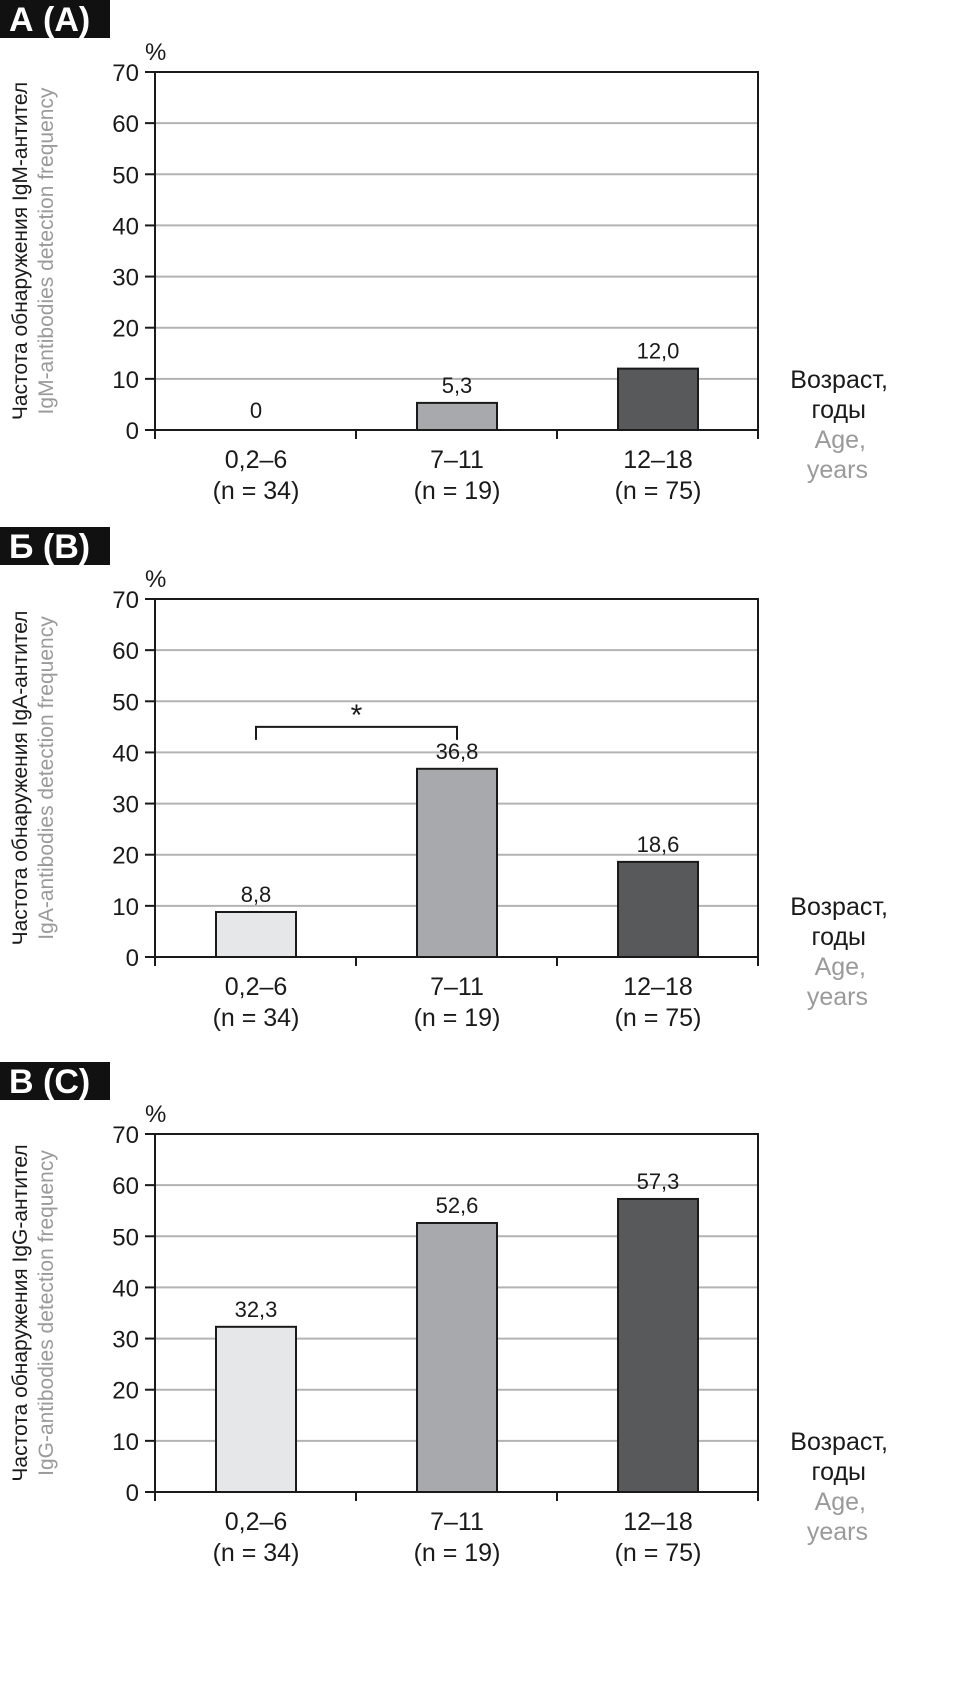 This screenshot has height=1691, width=955. What do you see at coordinates (457, 385) in the screenshot?
I see `bar-value-label-2: 5,3` at bounding box center [457, 385].